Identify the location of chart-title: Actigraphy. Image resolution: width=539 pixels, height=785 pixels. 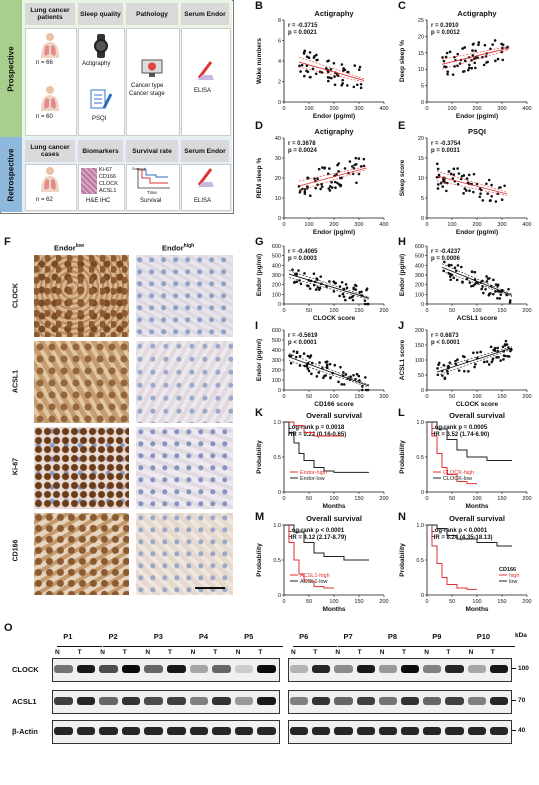
(334, 13).